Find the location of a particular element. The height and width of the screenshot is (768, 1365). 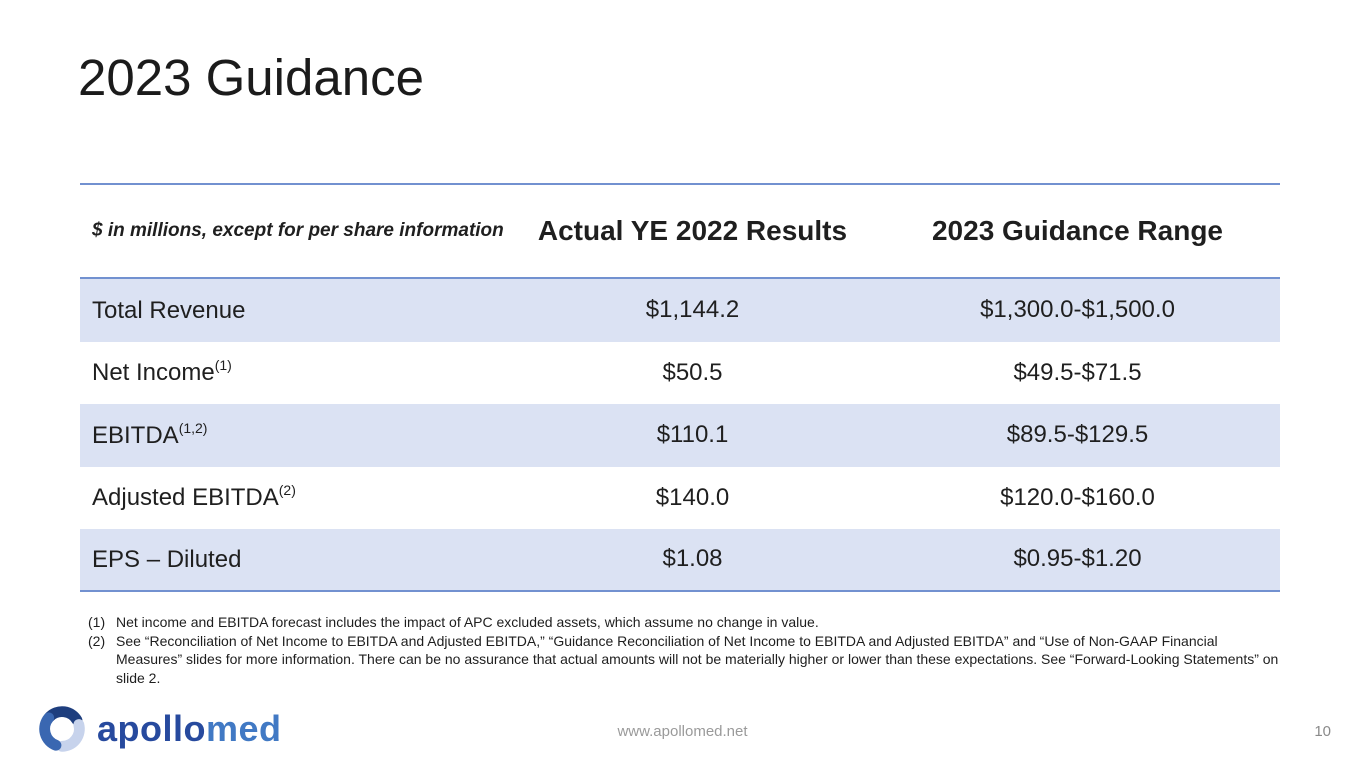

row-range-value: $49.5-$71.5 is located at coordinates (1077, 372).